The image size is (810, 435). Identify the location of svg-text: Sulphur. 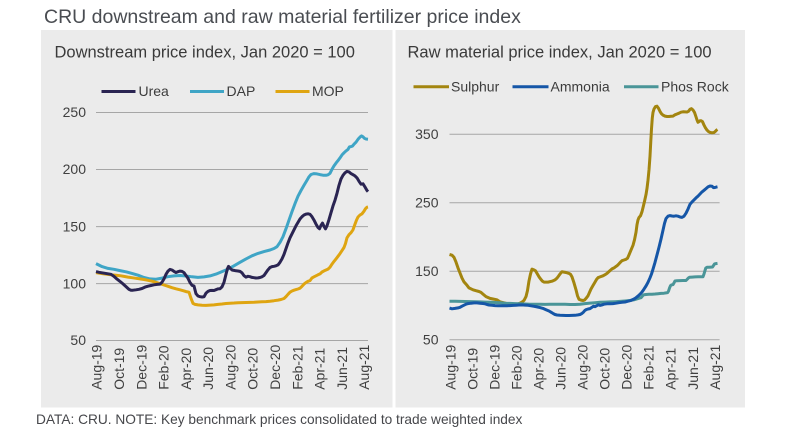
(475, 87).